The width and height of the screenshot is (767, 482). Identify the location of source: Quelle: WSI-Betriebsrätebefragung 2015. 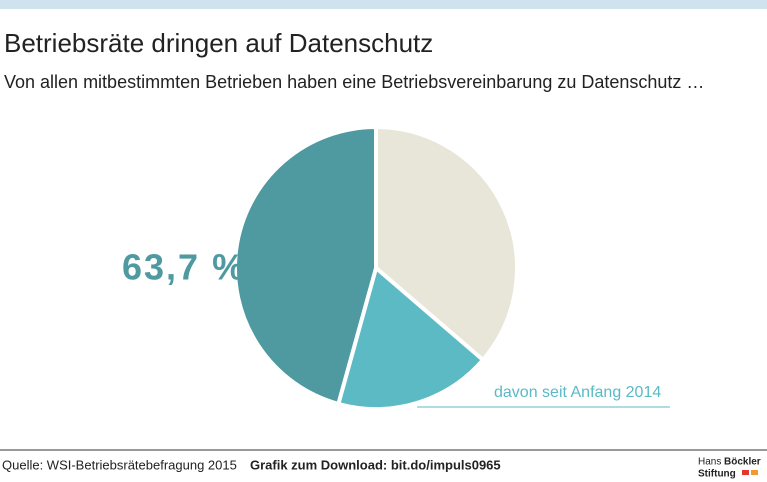
(119, 464).